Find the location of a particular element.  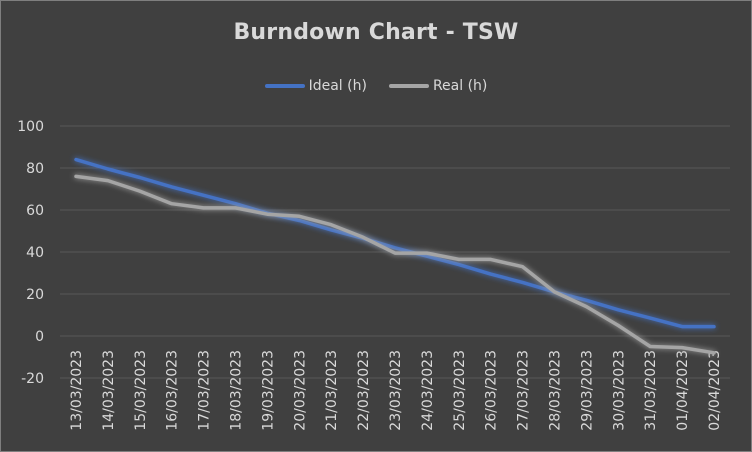

x-tick-label: 23/03/2023 is located at coordinates (396, 390).